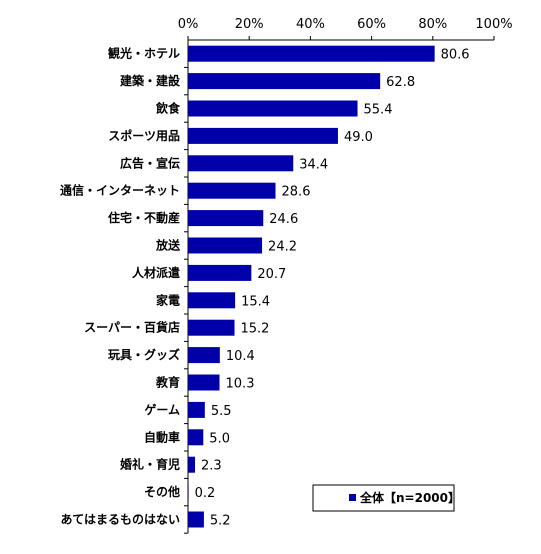  What do you see at coordinates (282, 247) in the screenshot?
I see `value-label: 24.2` at bounding box center [282, 247].